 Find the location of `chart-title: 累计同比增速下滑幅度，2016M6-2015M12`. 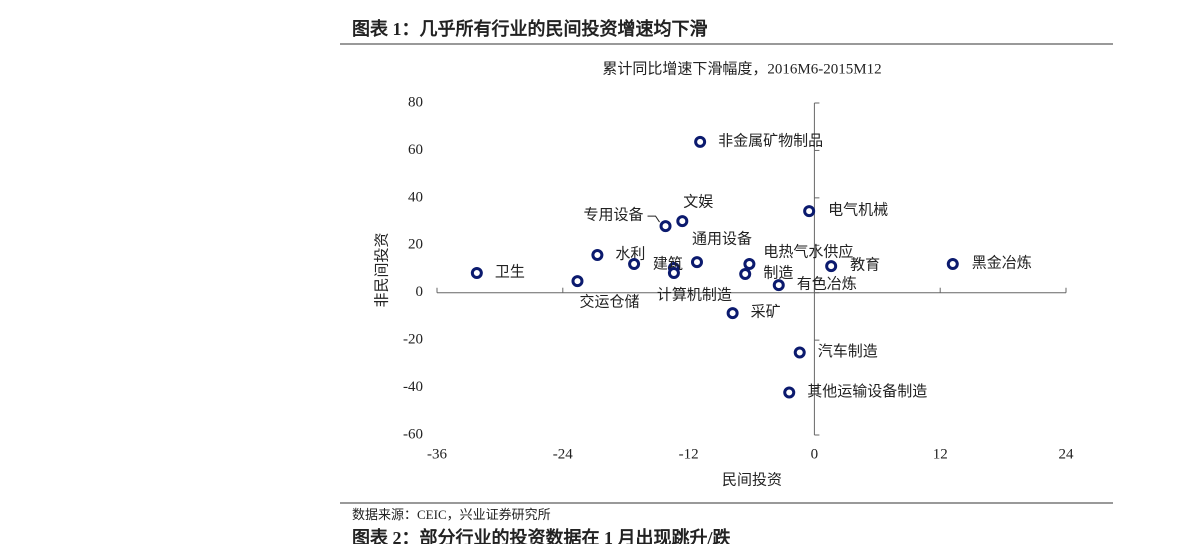

chart-title: 累计同比增速下滑幅度，2016M6-2015M12 is located at coordinates (741, 68).